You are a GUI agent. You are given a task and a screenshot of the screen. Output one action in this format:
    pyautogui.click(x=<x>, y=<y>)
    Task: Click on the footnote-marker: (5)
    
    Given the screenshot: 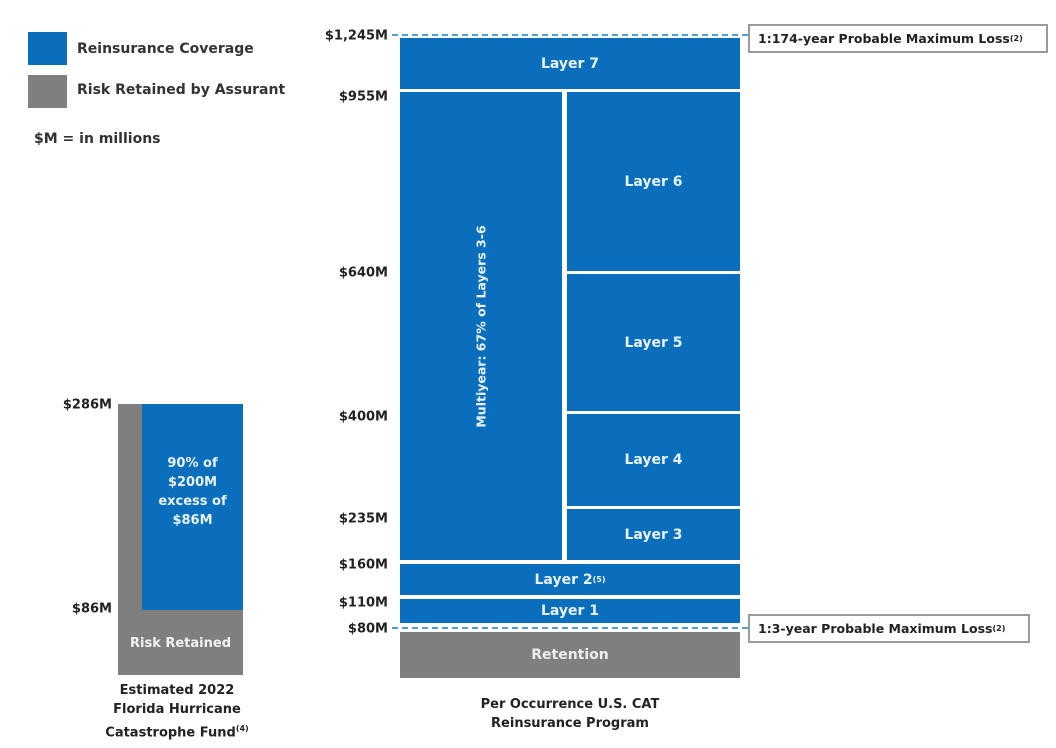 What is the action you would take?
    pyautogui.click(x=599, y=579)
    